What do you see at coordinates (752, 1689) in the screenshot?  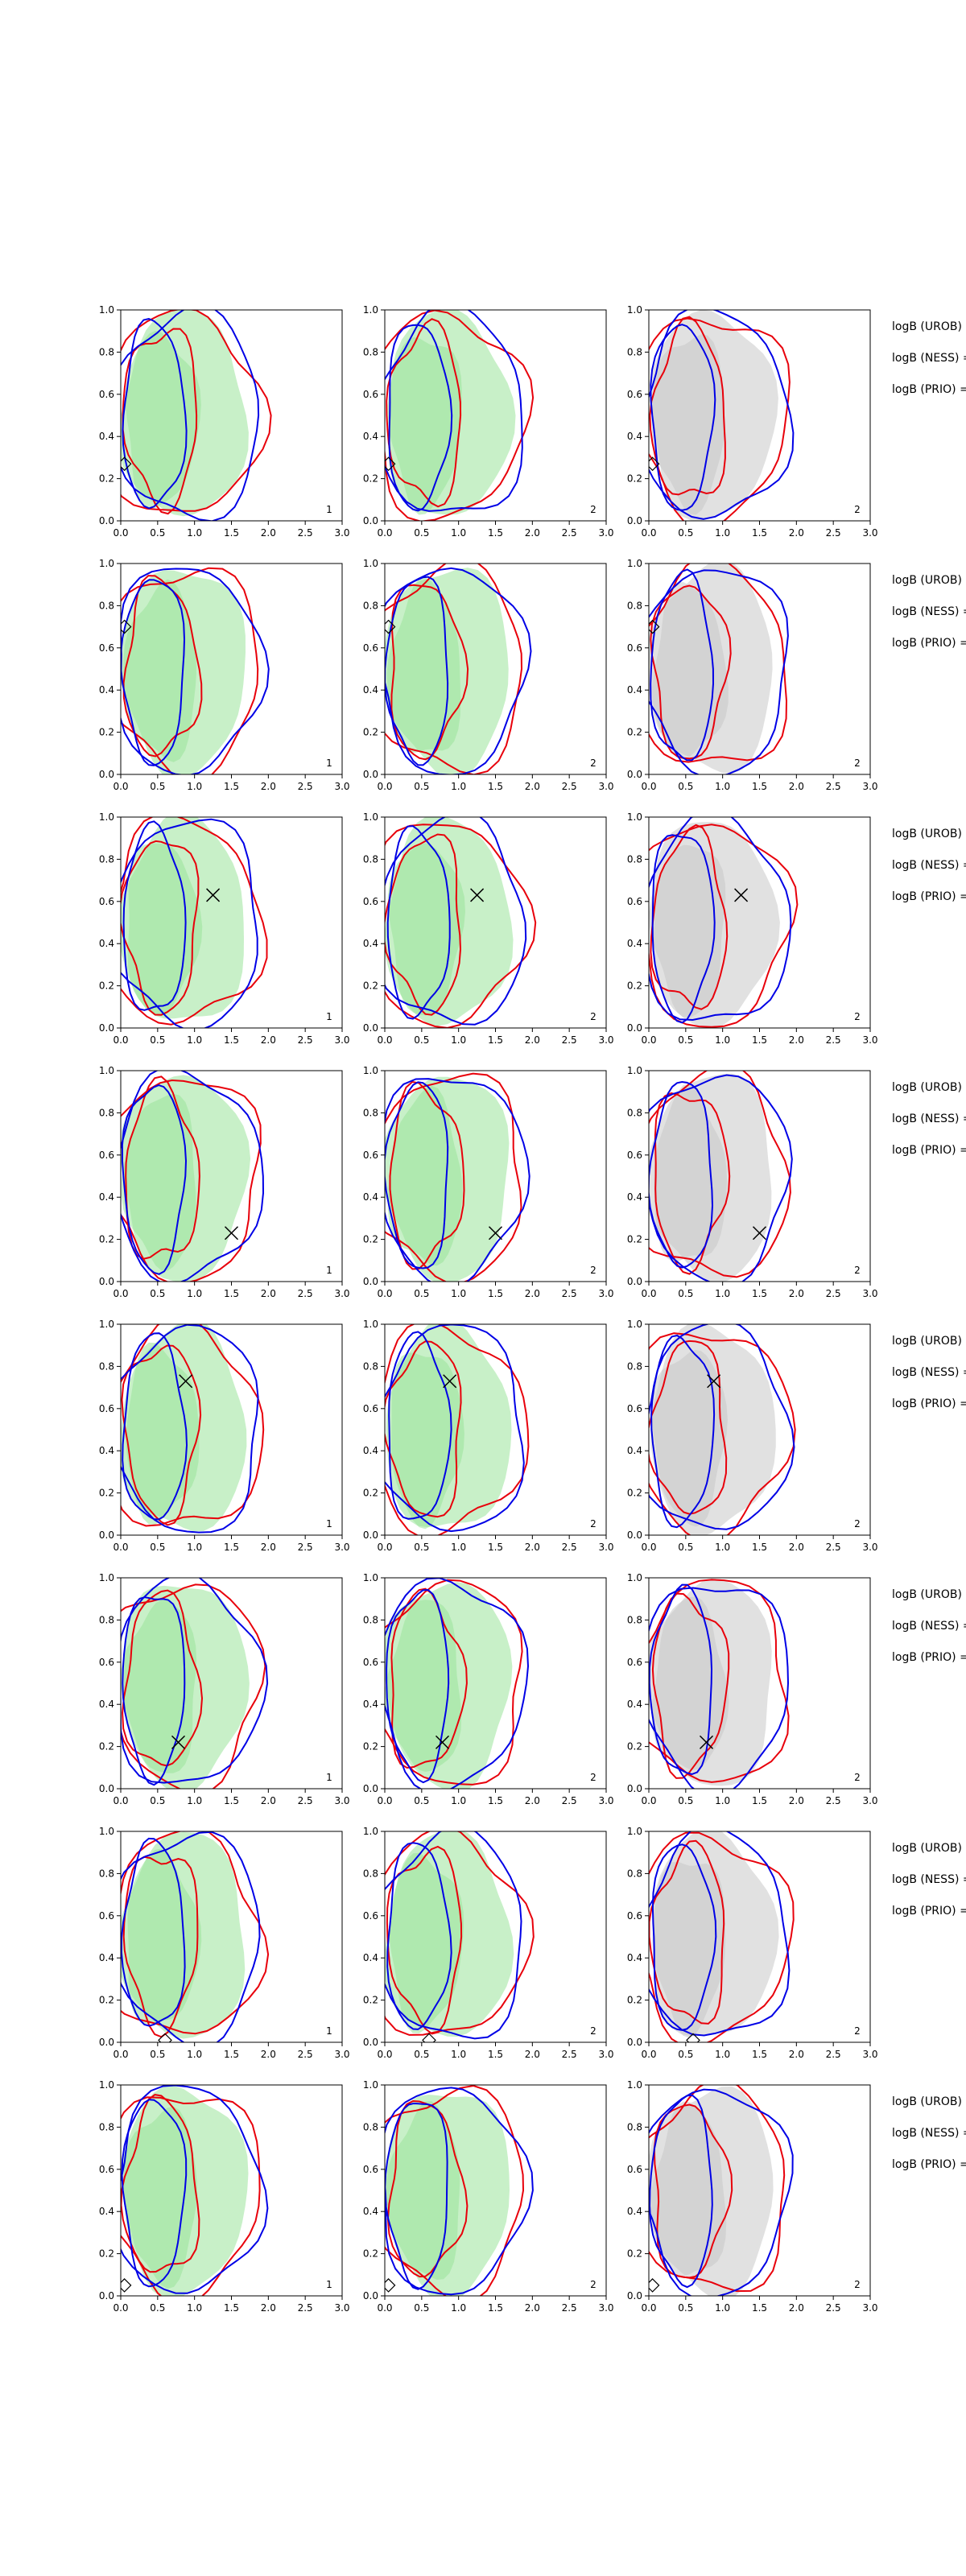 I see `panel-r6-c3: 0.0 0.5 1.0 1.5 2.0 2.5 3.0 0.0 0.2 0.4 0.6 0.8 1.0 2` at bounding box center [752, 1689].